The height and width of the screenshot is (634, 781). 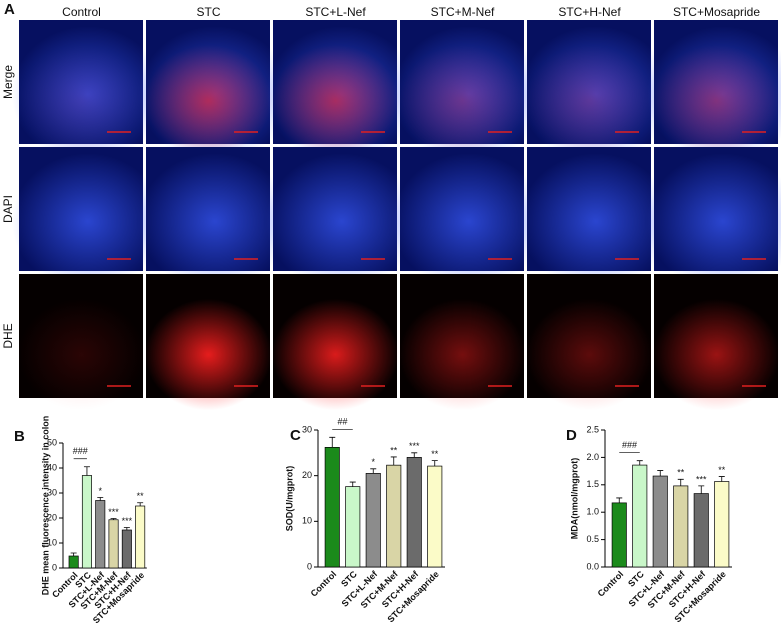 What do you see at coordinates (592, 484) in the screenshot?
I see `y-tick-label: 1.5` at bounding box center [592, 484].